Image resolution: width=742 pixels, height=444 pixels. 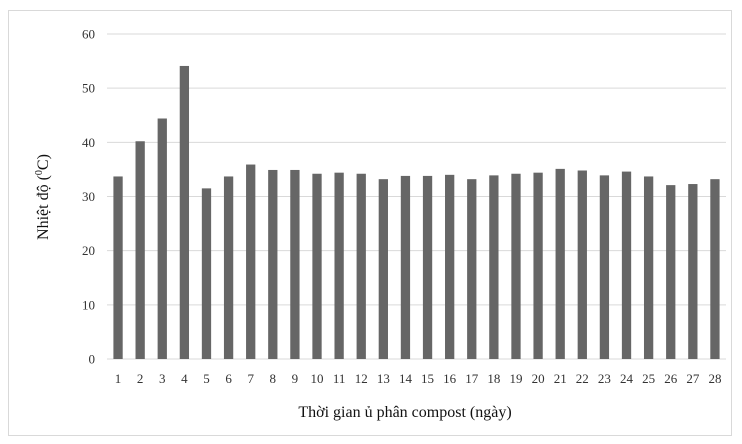 What do you see at coordinates (671, 378) in the screenshot?
I see `x-tick-label: 26` at bounding box center [671, 378].